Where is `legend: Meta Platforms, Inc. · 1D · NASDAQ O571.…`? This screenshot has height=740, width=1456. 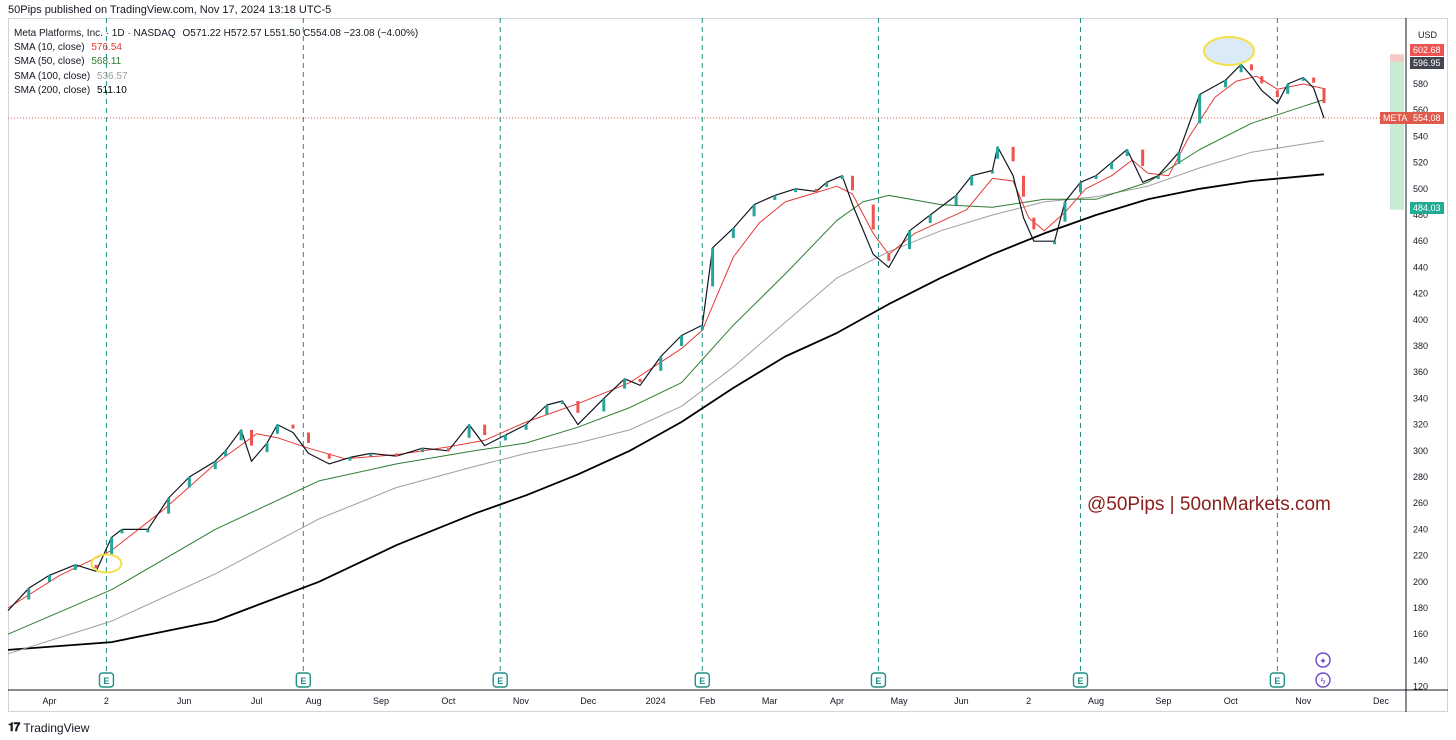
legend: Meta Platforms, Inc. · 1D · NASDAQ O571.… is located at coordinates (216, 62).